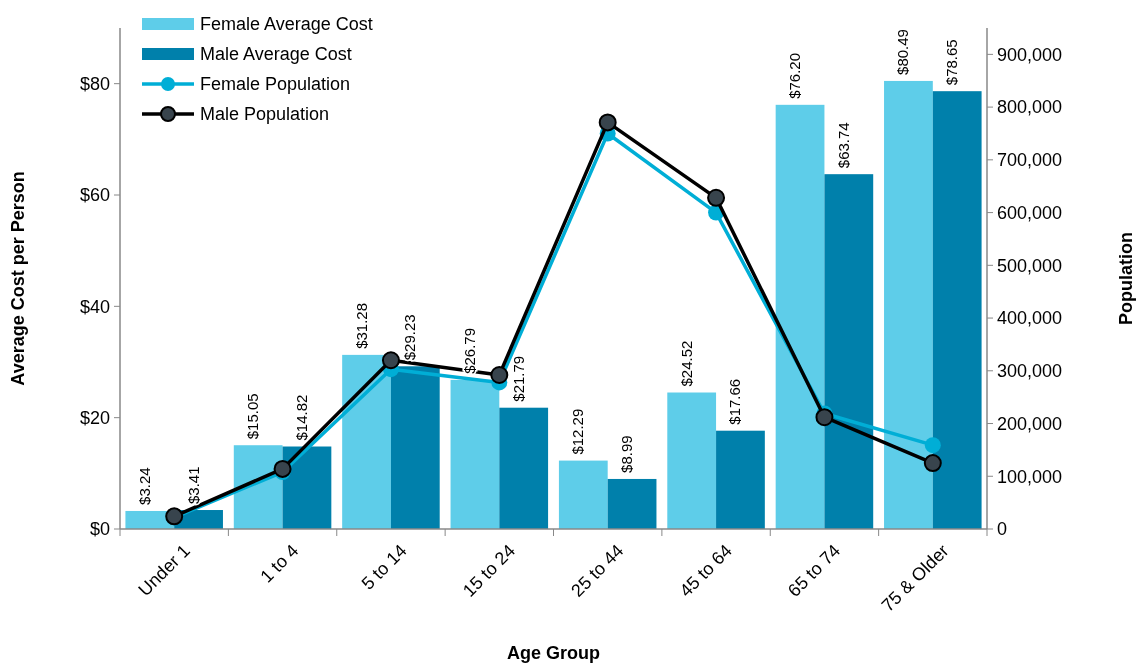 The height and width of the screenshot is (665, 1140). Describe the element at coordinates (94, 83) in the screenshot. I see `y-tick-label: $80` at that location.